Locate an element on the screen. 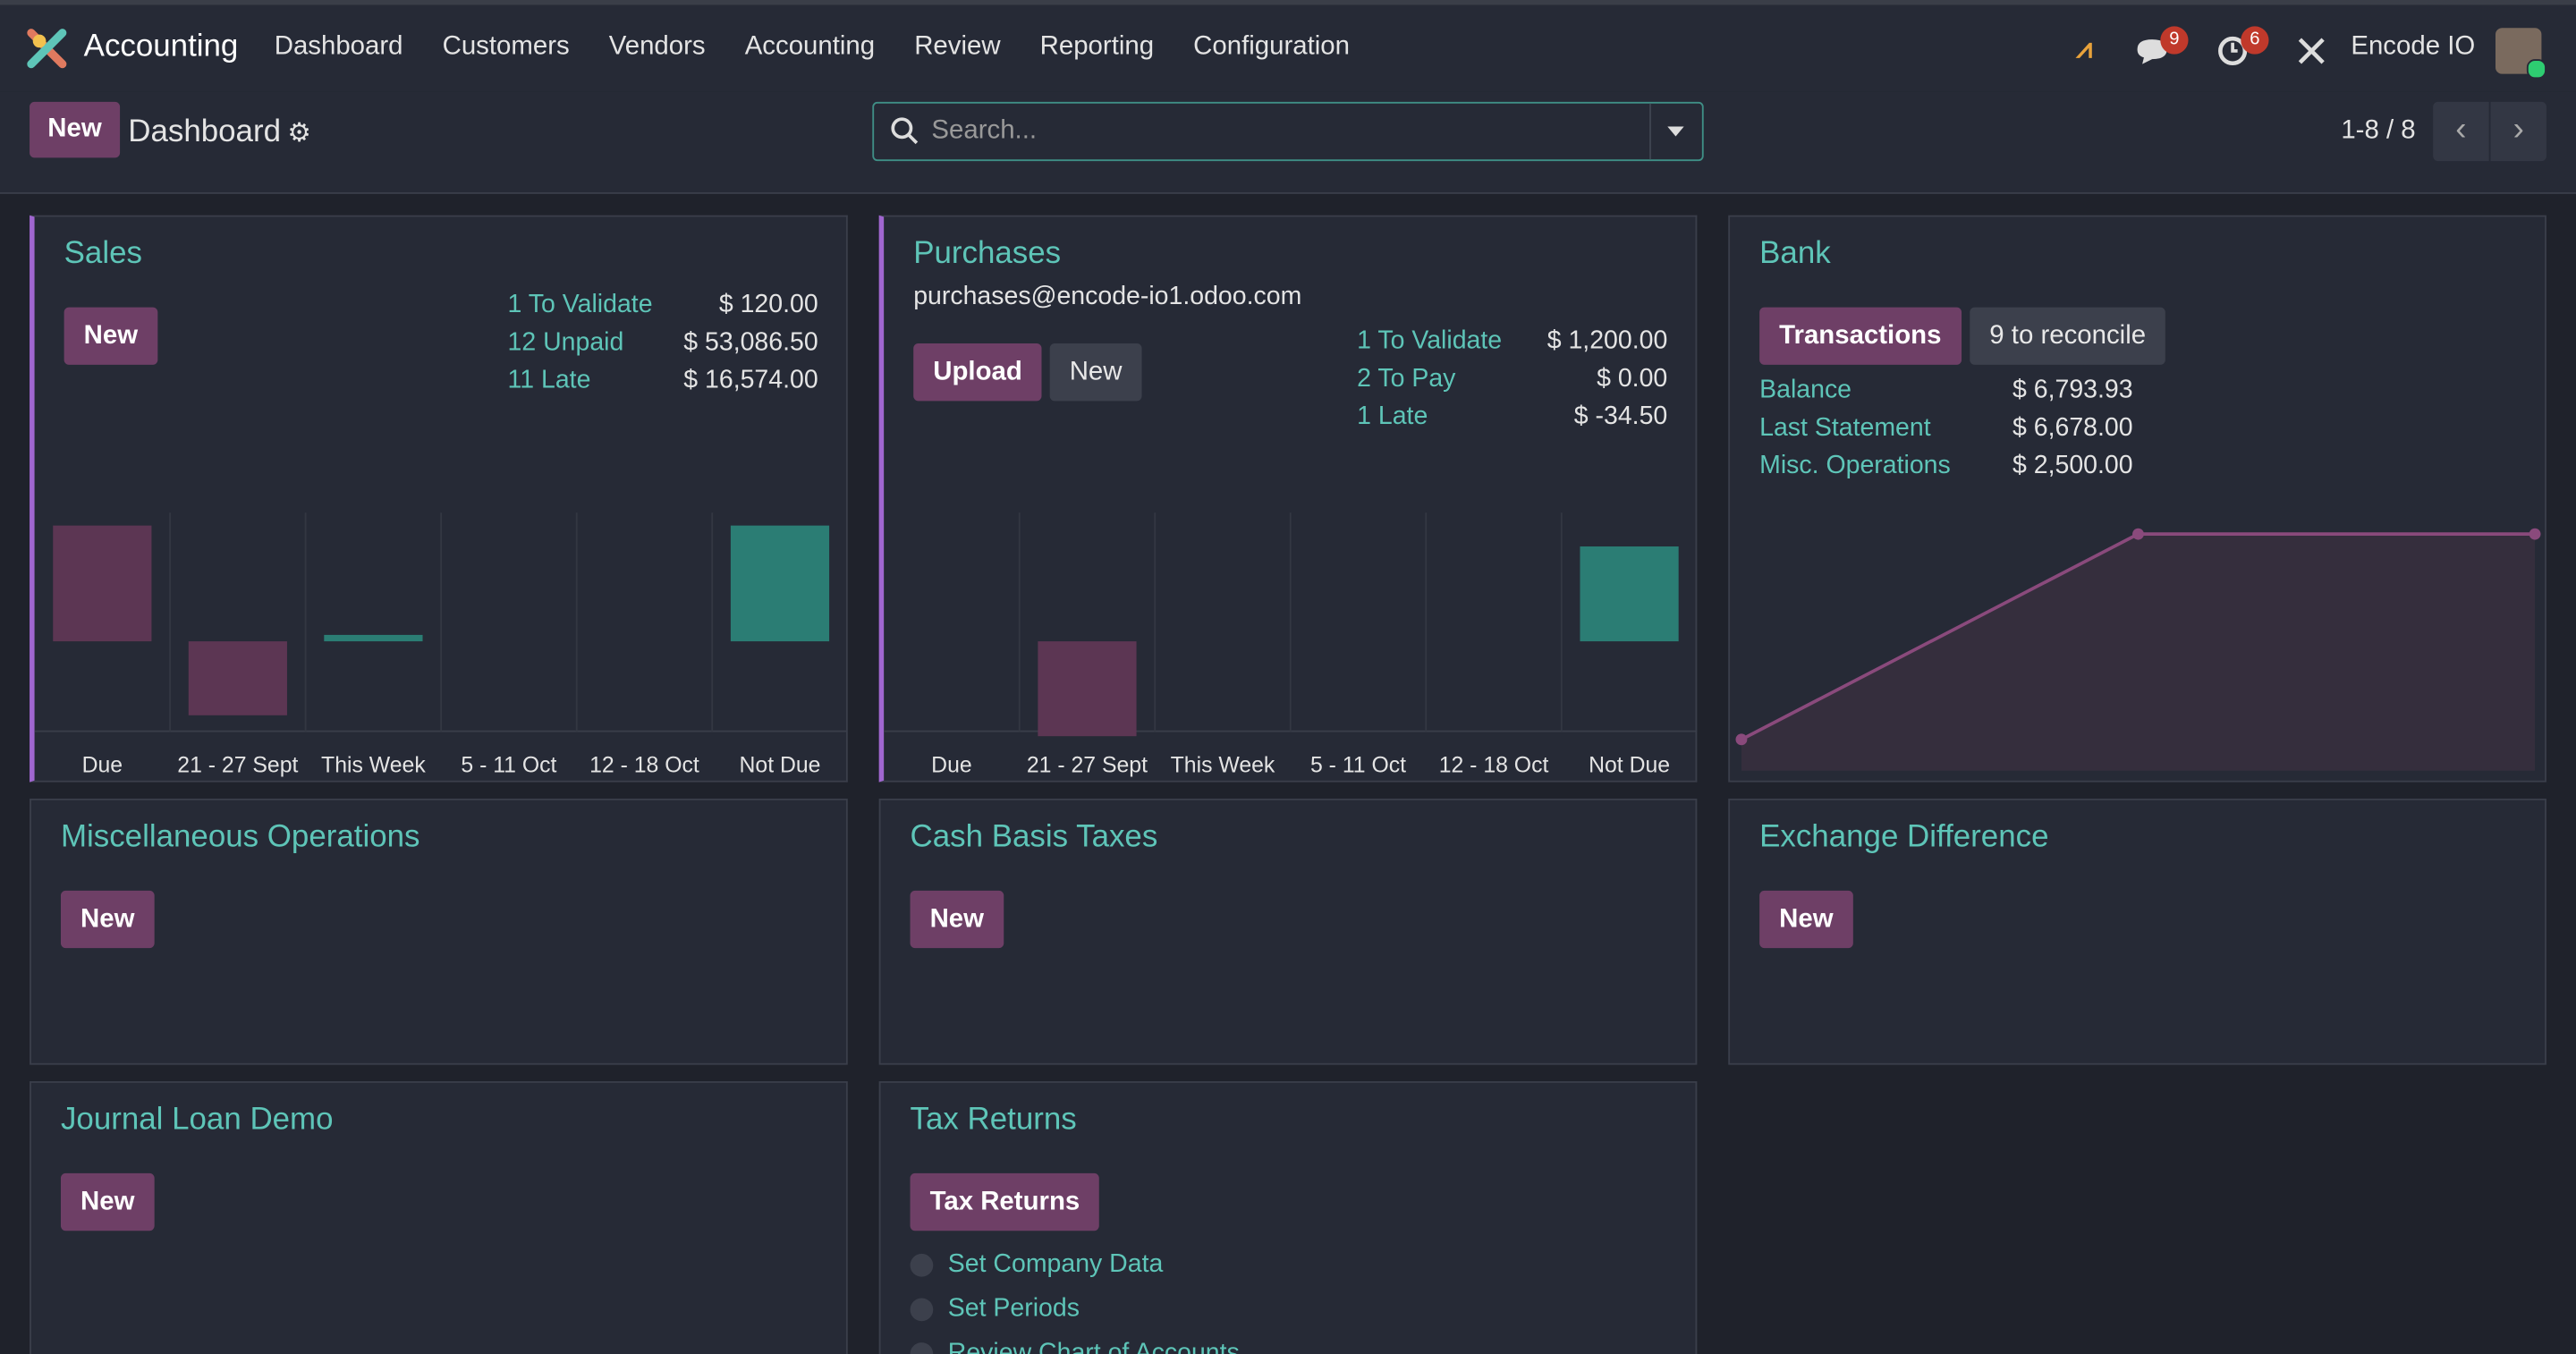 The width and height of the screenshot is (2576, 1354). menu-item: Review is located at coordinates (957, 46).